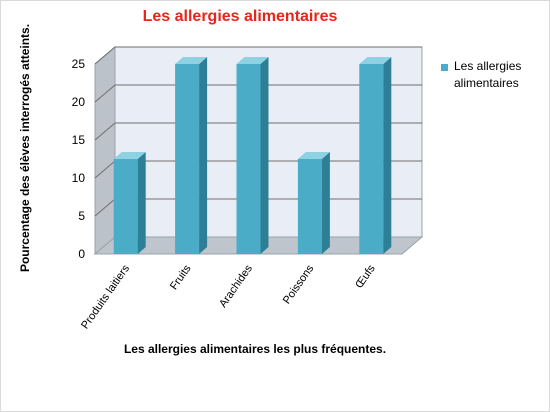 Image resolution: width=550 pixels, height=412 pixels. I want to click on x-tick-label: Arachides, so click(236, 285).